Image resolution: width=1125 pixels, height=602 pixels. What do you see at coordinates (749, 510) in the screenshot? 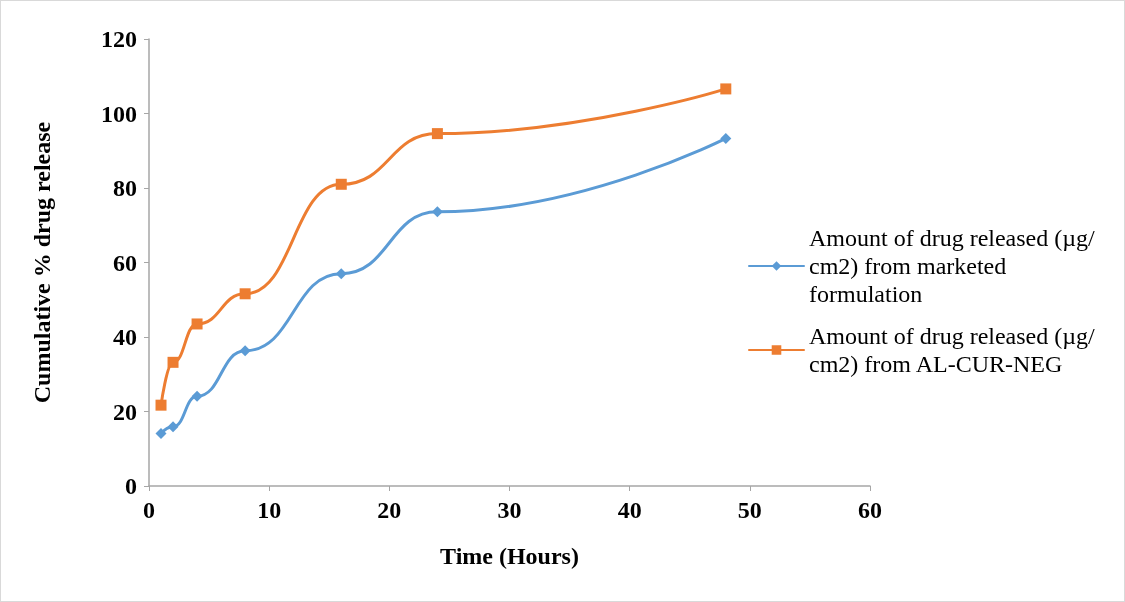
I see `x-tick-label: 50` at bounding box center [749, 510].